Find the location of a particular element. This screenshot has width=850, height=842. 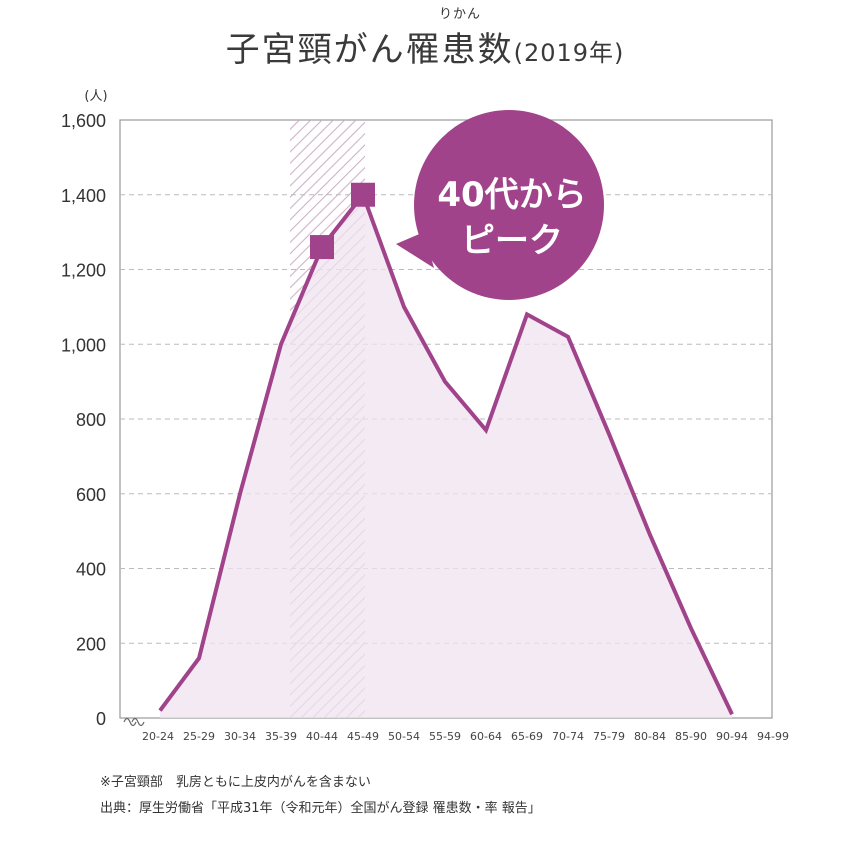

y-unit-label: (人) is located at coordinates (95, 96).